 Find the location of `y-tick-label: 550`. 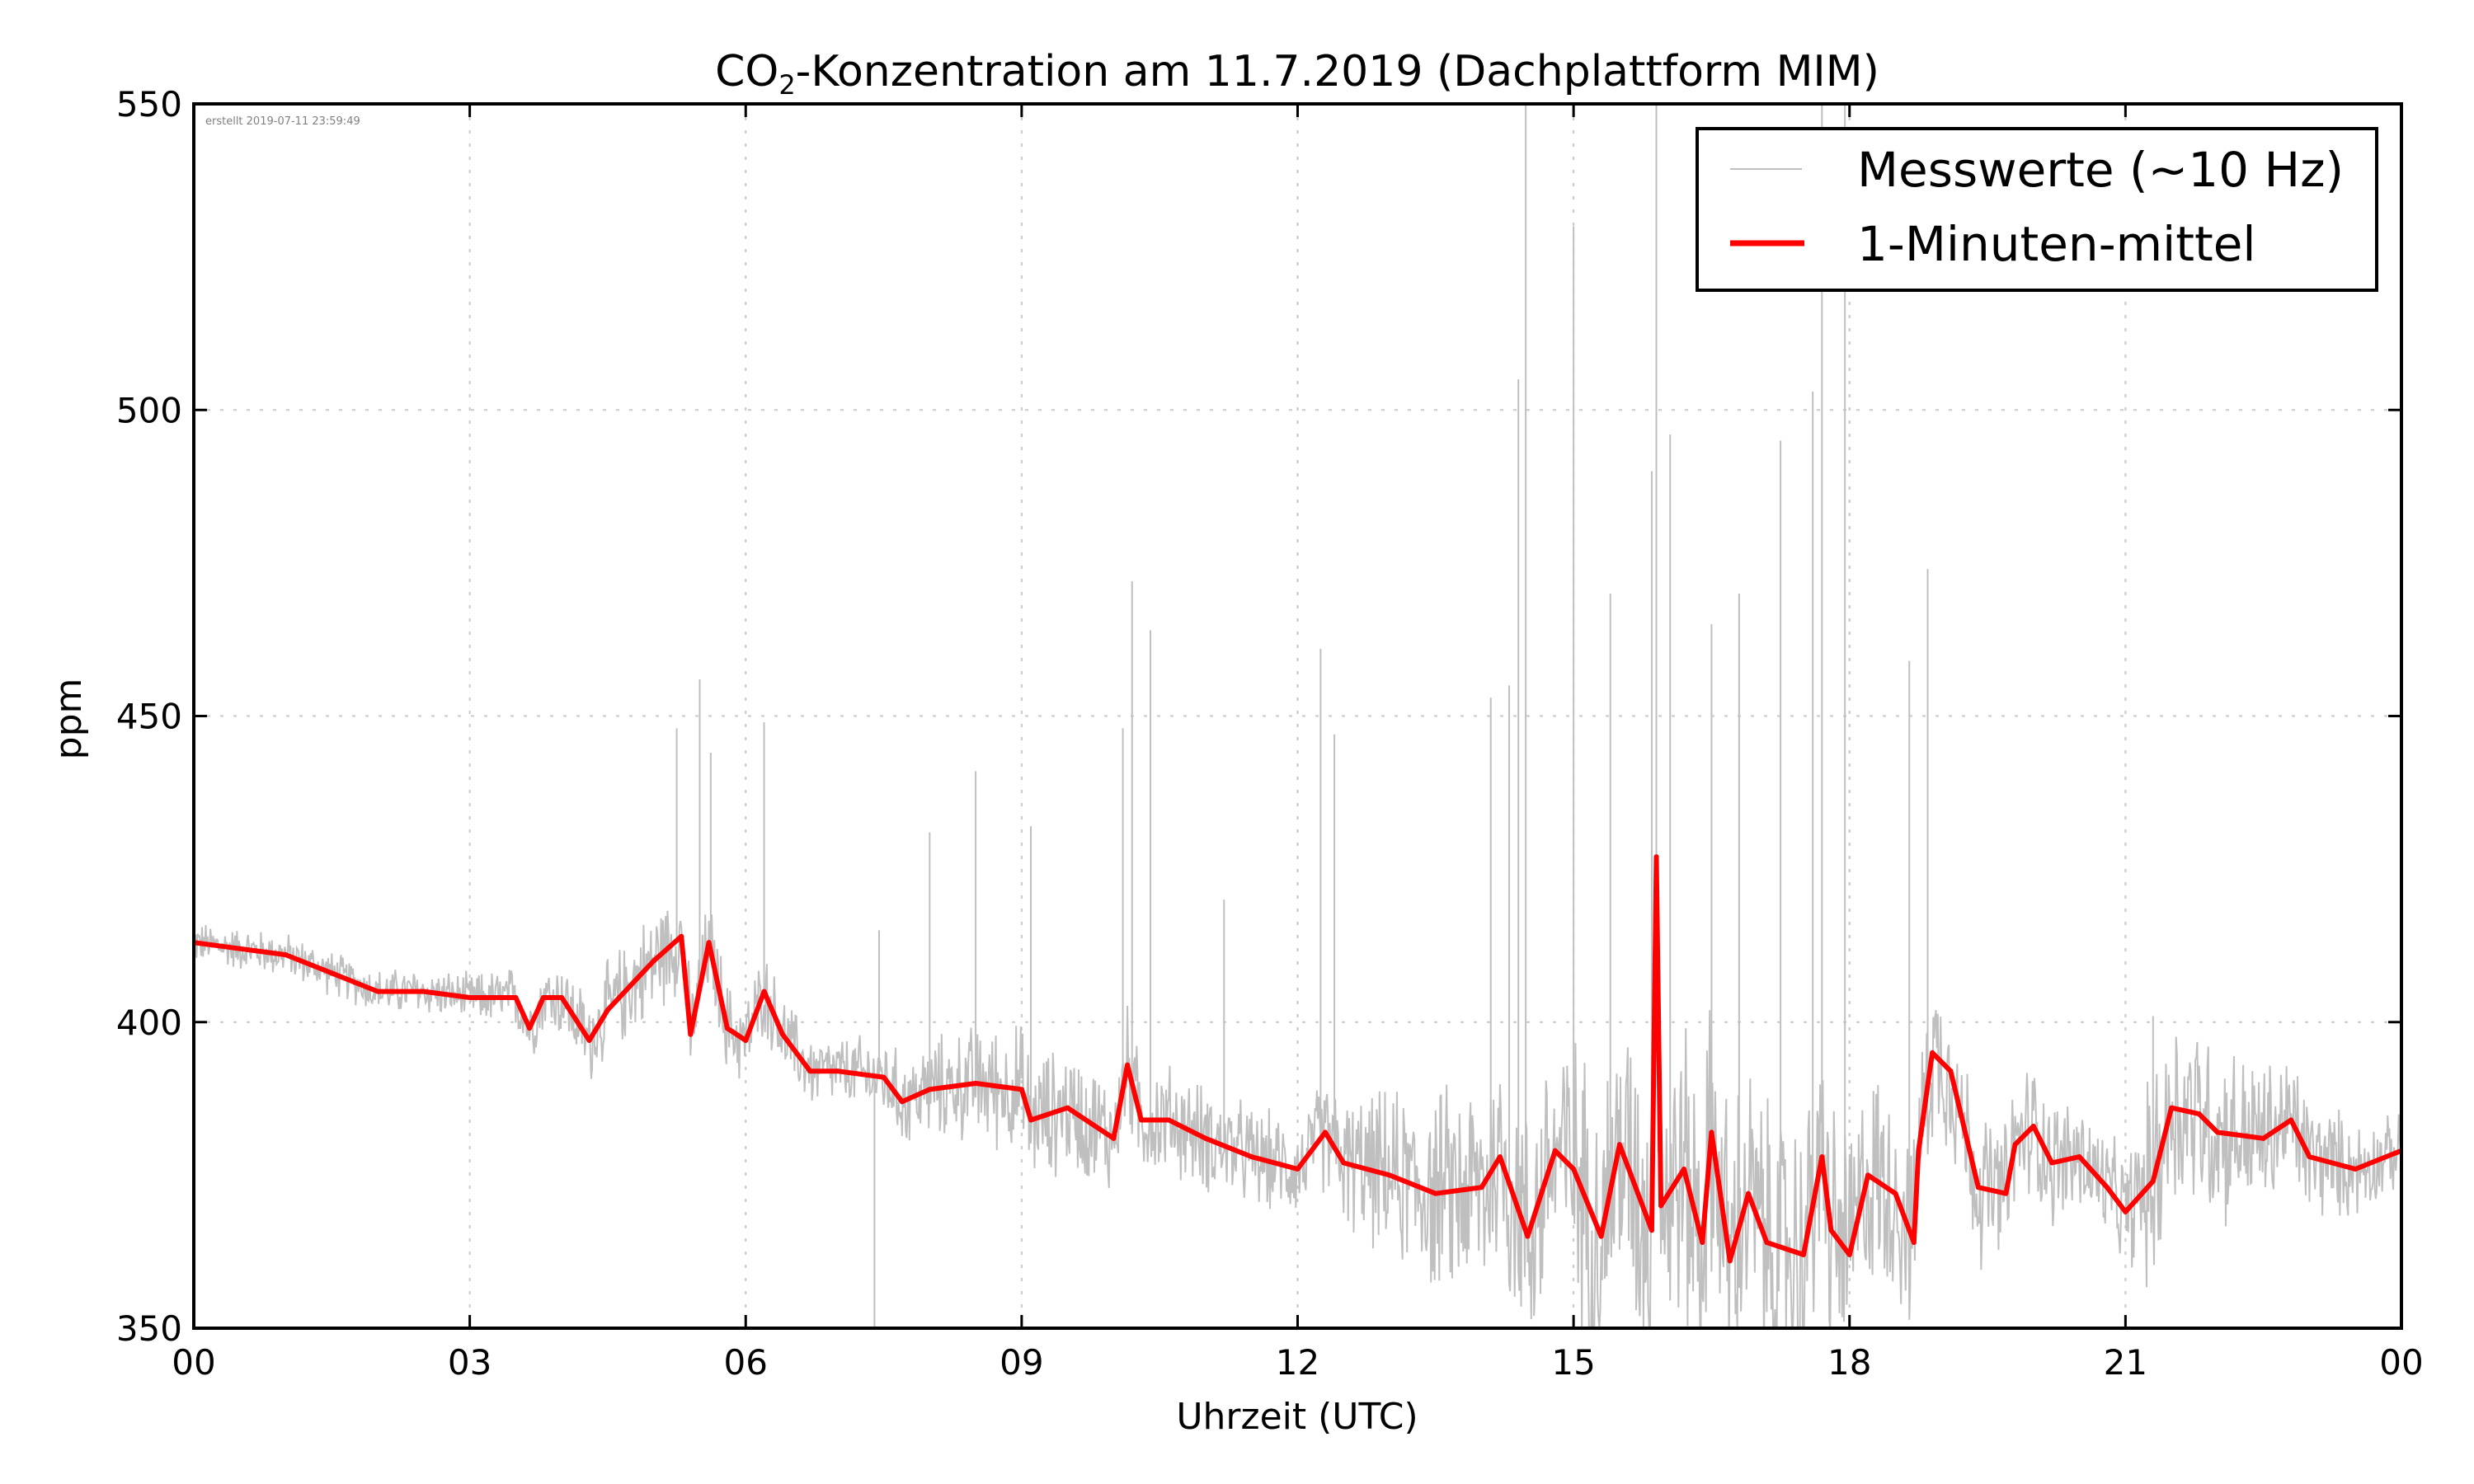

y-tick-label: 550 is located at coordinates (149, 104).